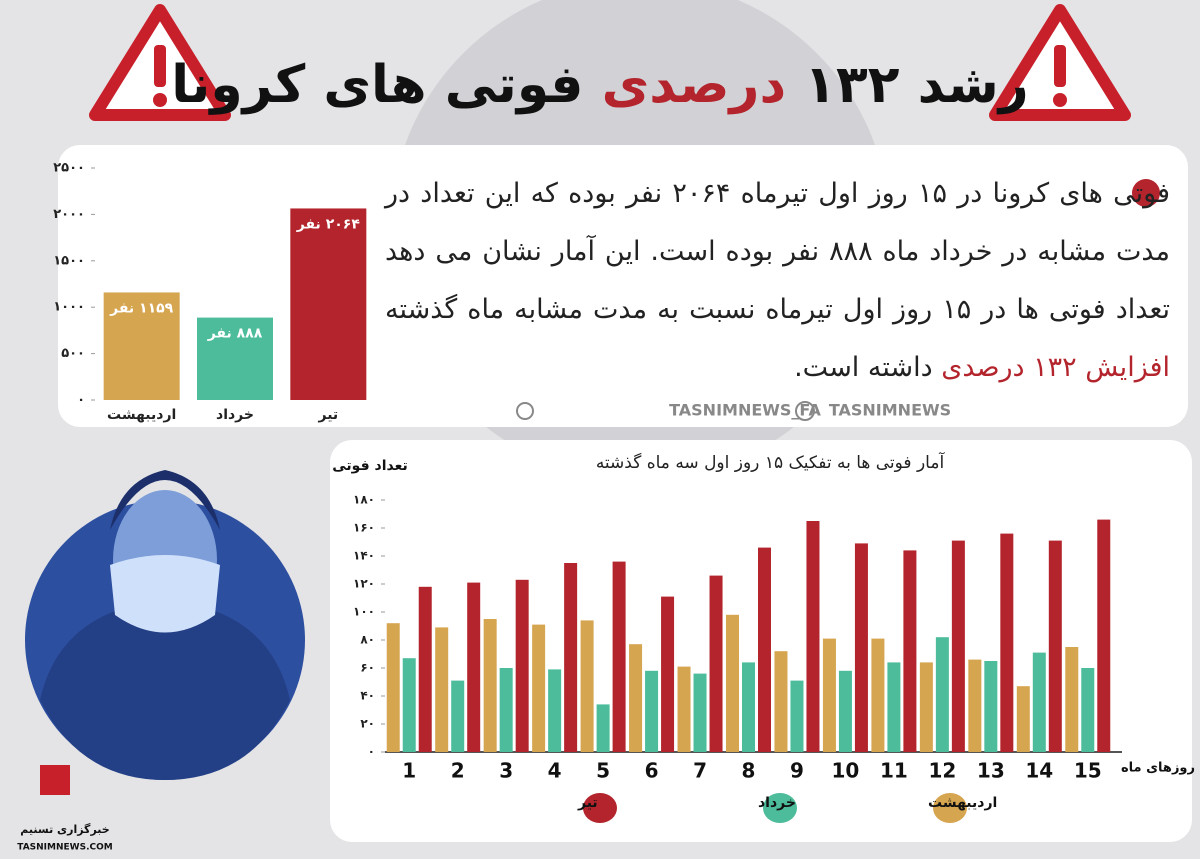 The height and width of the screenshot is (859, 1200). Describe the element at coordinates (328, 224) in the screenshot. I see `value-label: ۲۰۶۴ نفر` at that location.